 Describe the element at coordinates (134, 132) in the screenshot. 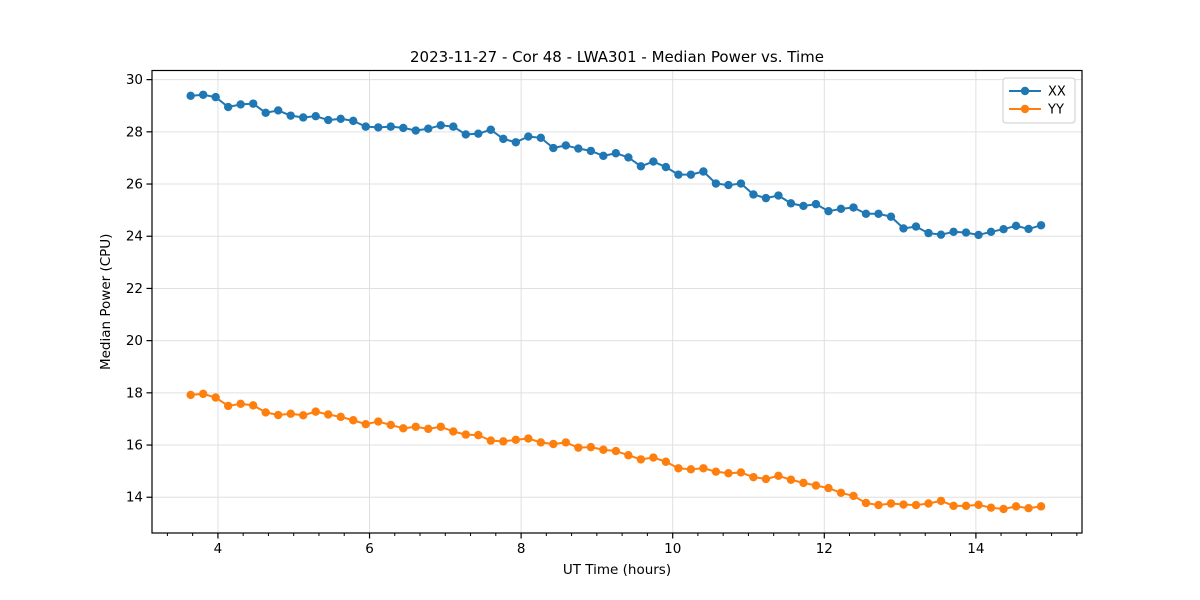

I see `y-tick-label: 28` at that location.